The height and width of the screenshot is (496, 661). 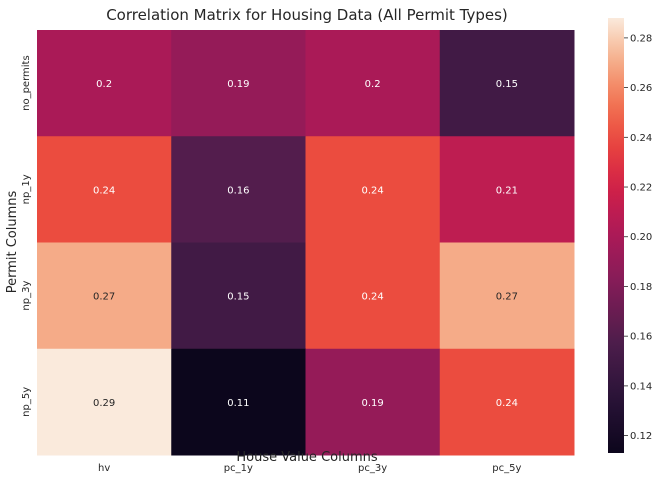 I want to click on colorbar, so click(x=616, y=235).